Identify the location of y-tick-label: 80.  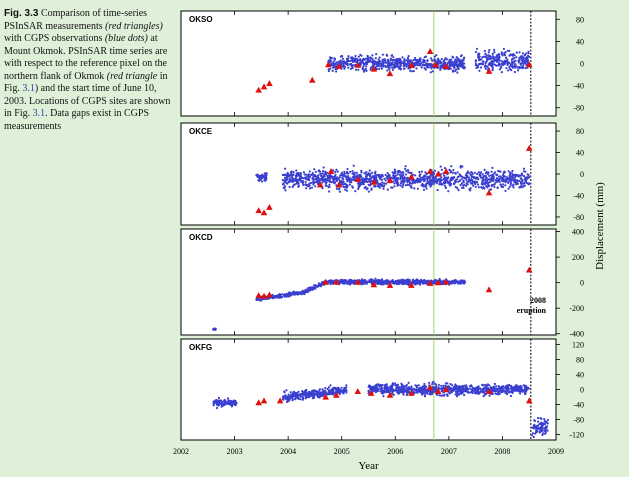
(580, 19).